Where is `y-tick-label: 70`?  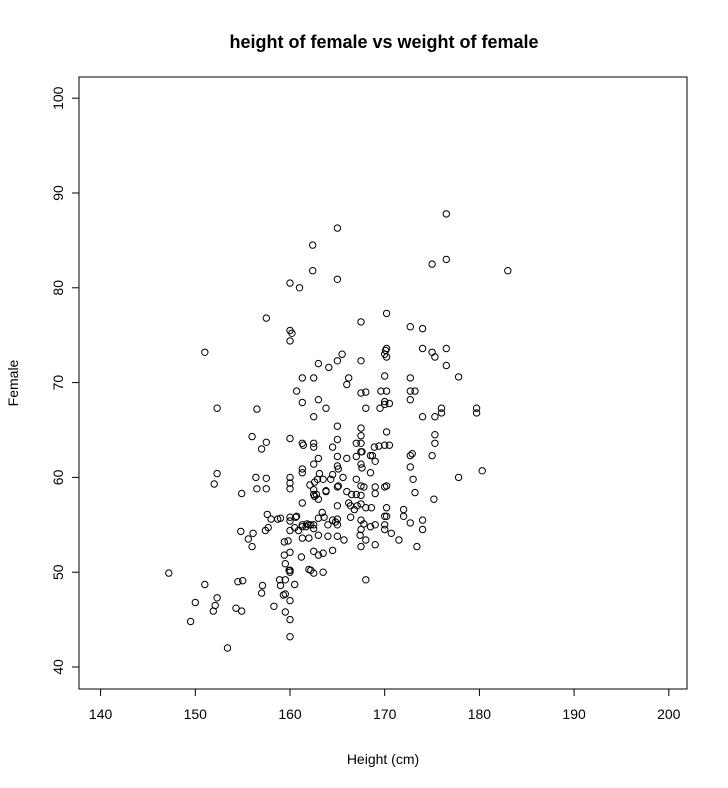
y-tick-label: 70 is located at coordinates (58, 383).